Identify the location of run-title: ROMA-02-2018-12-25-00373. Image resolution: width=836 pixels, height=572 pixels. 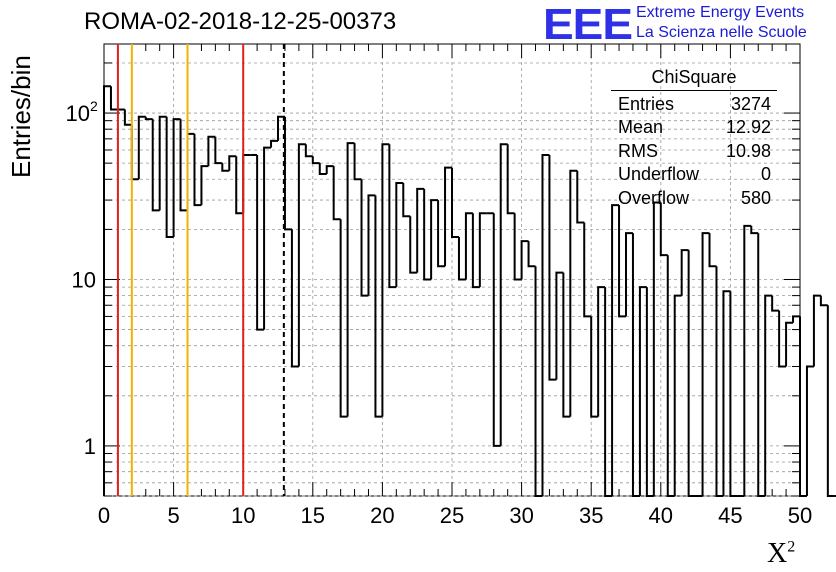
(240, 21).